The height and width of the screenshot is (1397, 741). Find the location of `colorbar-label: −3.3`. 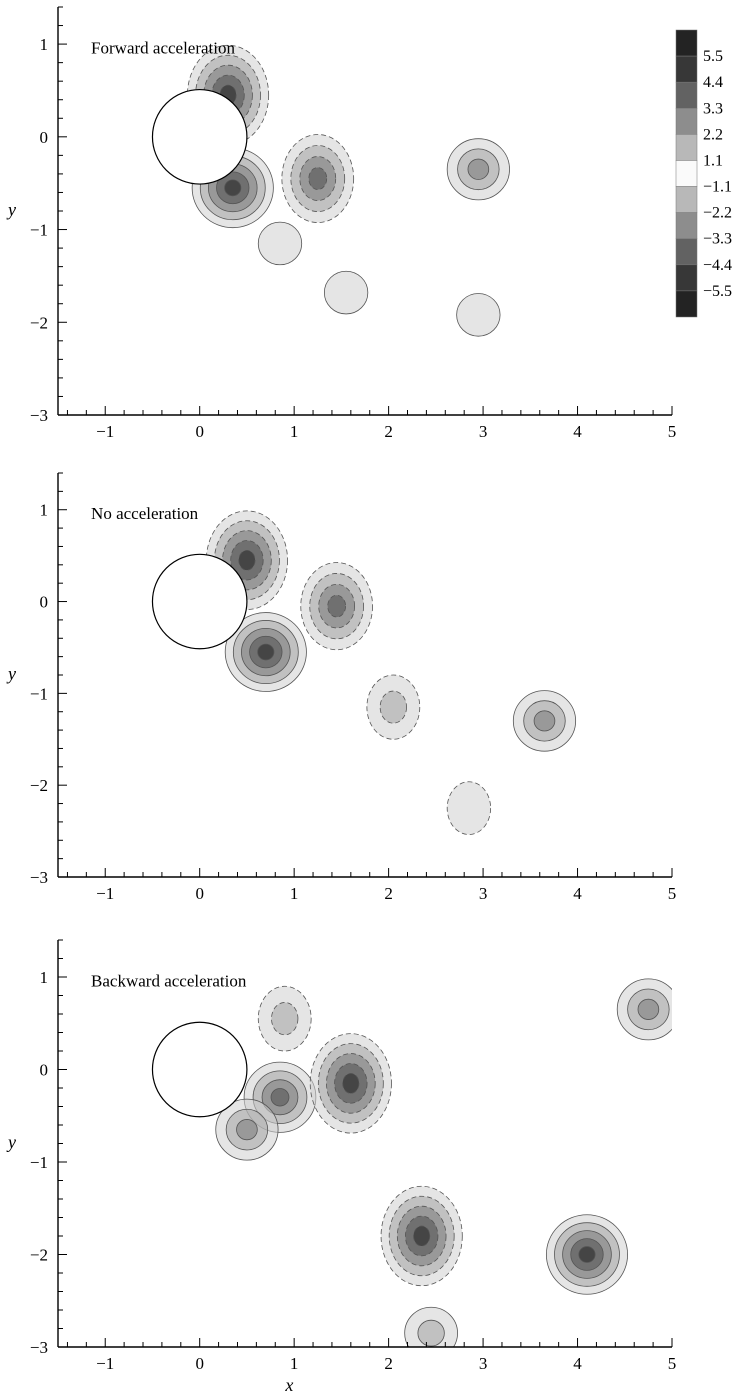

colorbar-label: −3.3 is located at coordinates (717, 239).